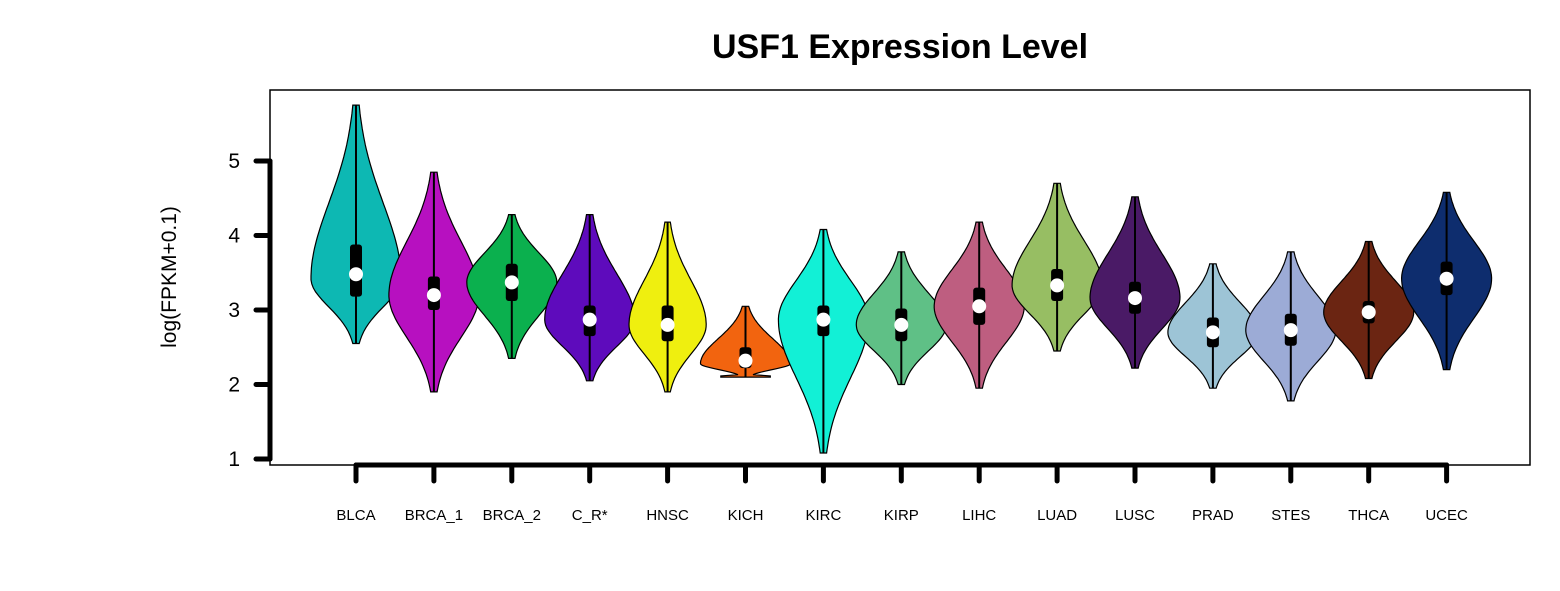  Describe the element at coordinates (1290, 515) in the screenshot. I see `x-tick-label: STES` at that location.